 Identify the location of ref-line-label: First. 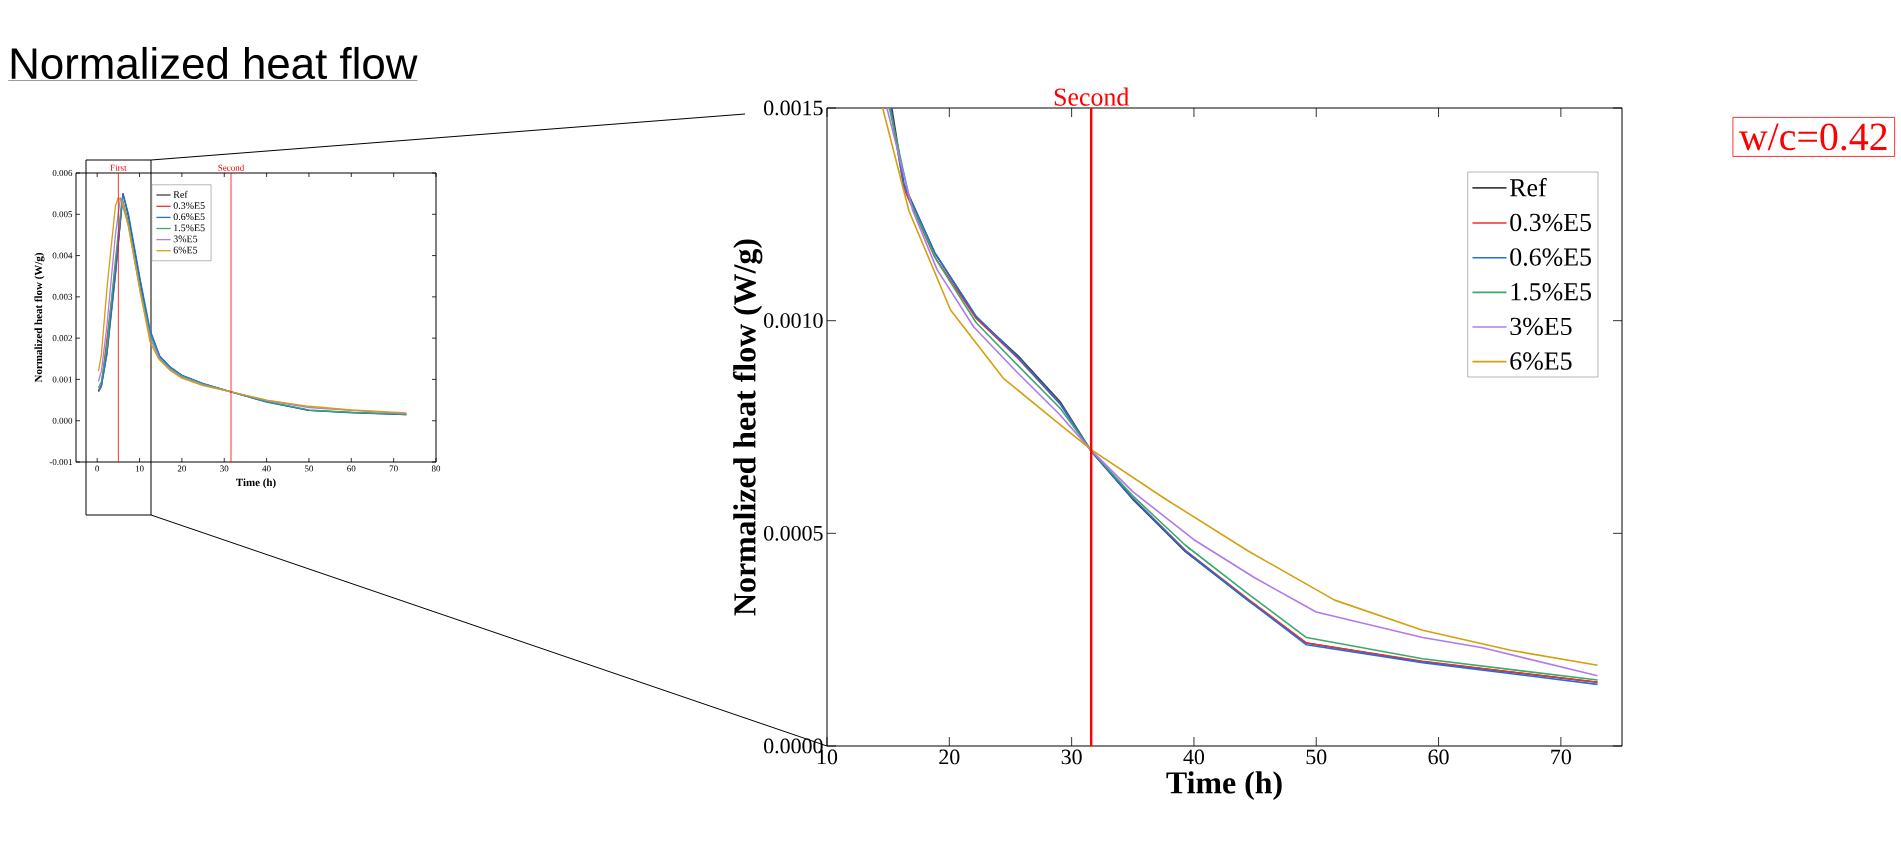
(118, 167).